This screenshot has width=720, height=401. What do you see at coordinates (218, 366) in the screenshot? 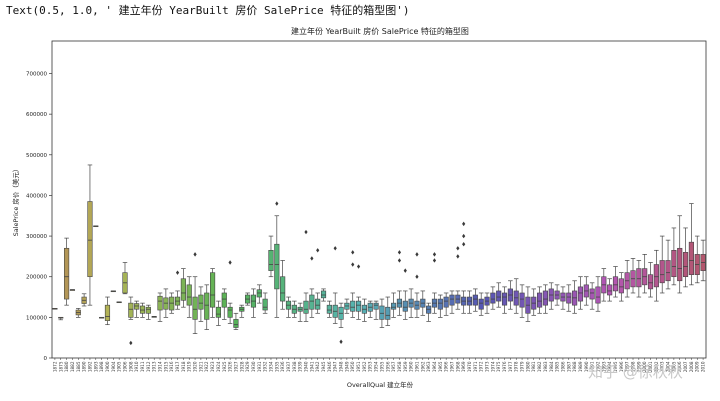
I see `x-tick-label: 1924` at bounding box center [218, 366].